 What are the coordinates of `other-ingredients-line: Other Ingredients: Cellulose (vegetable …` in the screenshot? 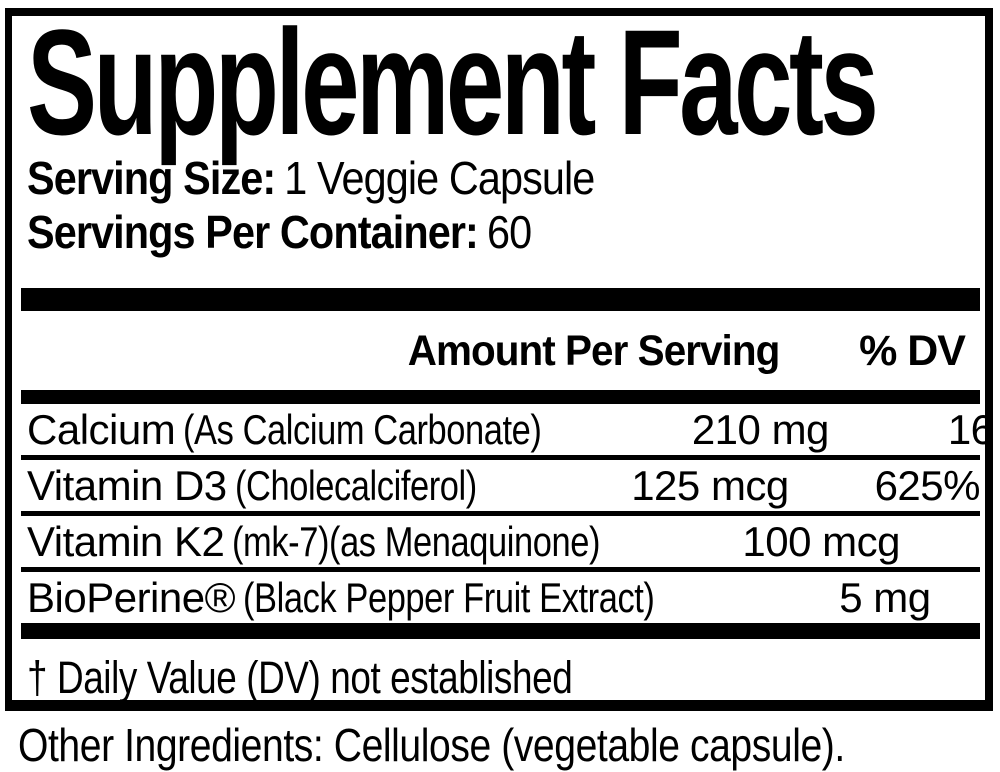 It's located at (431, 745).